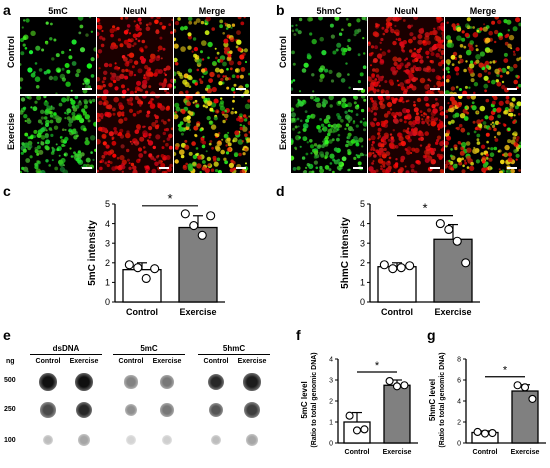 The image size is (550, 468). Describe the element at coordinates (212, 11) in the screenshot. I see `column-header-merge: Merge` at that location.